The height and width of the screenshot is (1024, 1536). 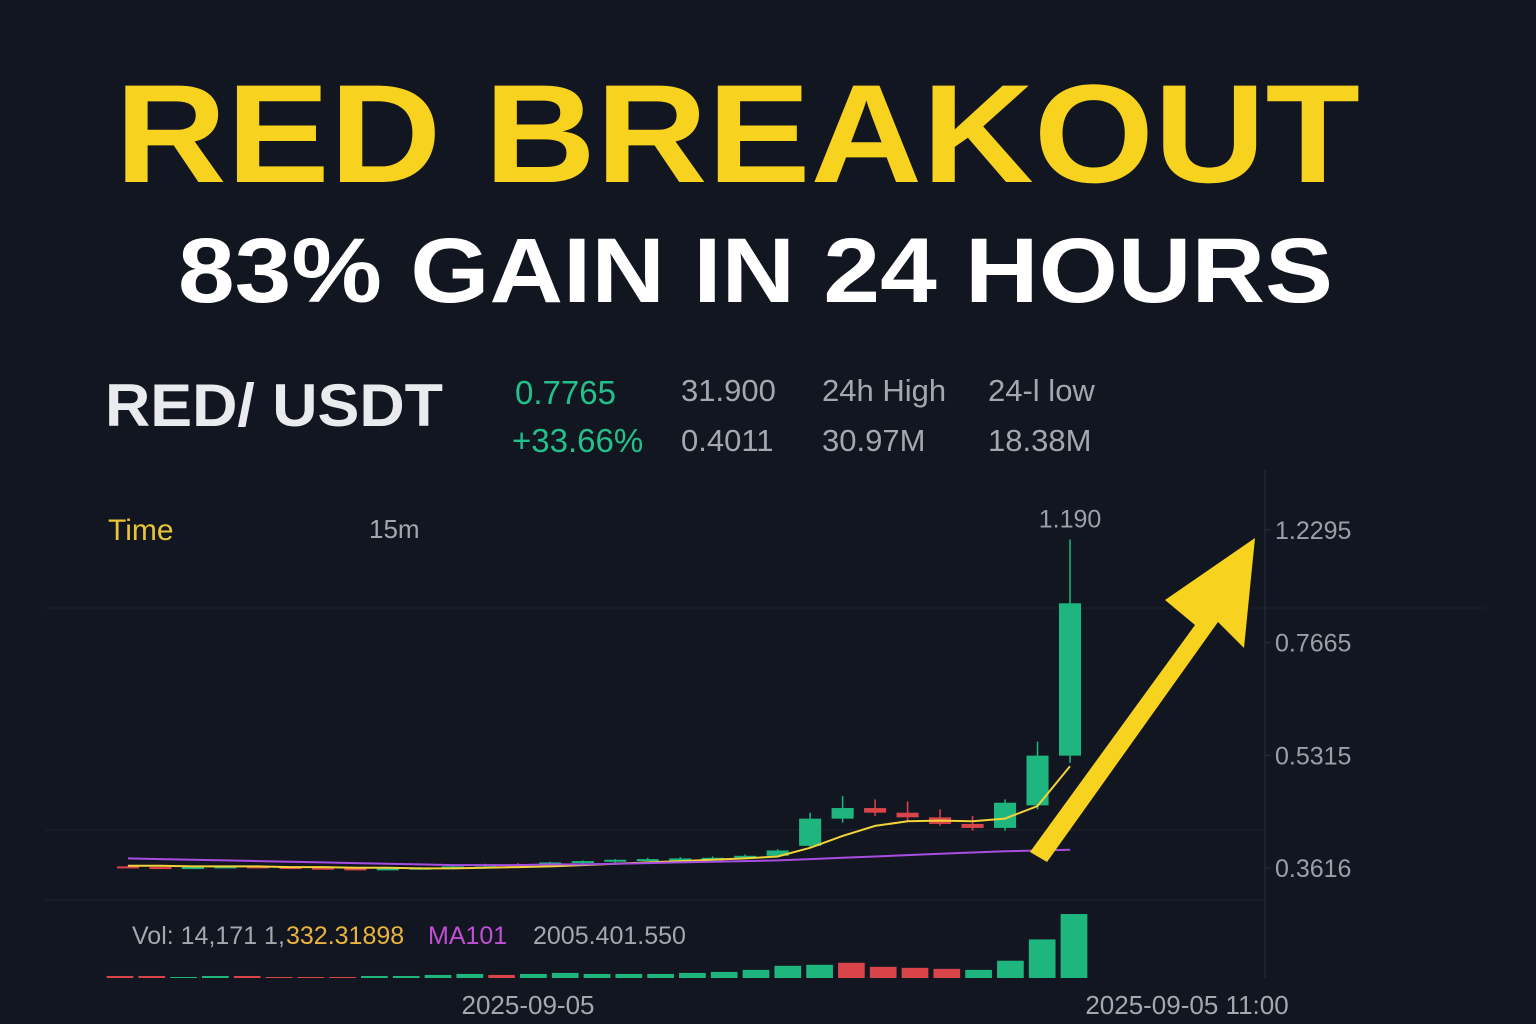 What do you see at coordinates (394, 529) in the screenshot?
I see `interval: 15m` at bounding box center [394, 529].